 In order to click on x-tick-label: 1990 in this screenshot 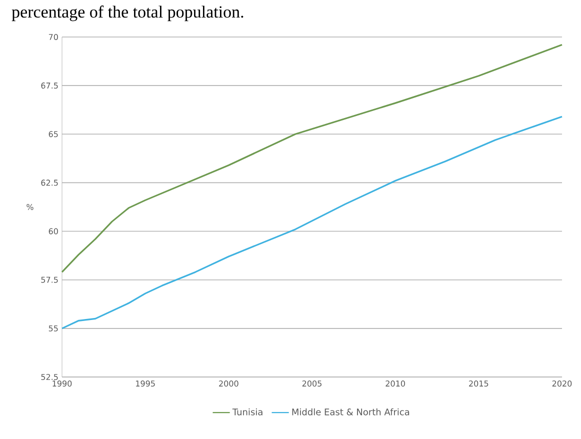, I will do `click(62, 383)`.